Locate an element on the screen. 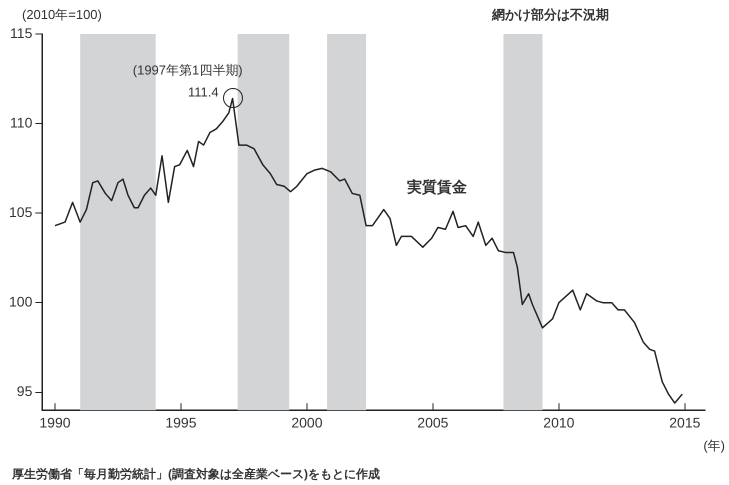 The height and width of the screenshot is (485, 729). x-tick-label: 2010 is located at coordinates (559, 422).